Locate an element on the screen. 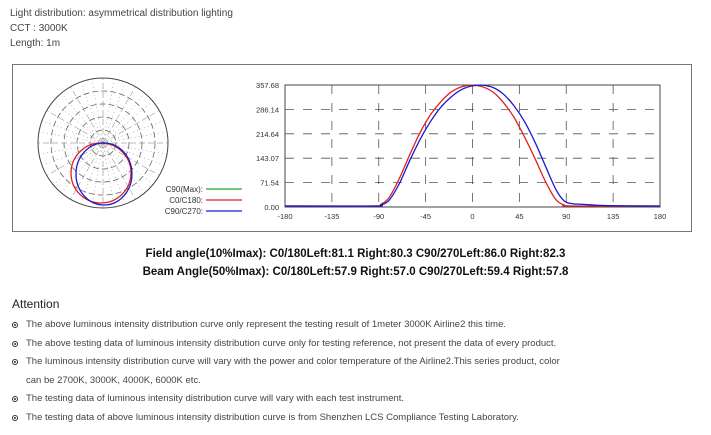 The width and height of the screenshot is (711, 435). x-tick-label: 90 is located at coordinates (566, 216).